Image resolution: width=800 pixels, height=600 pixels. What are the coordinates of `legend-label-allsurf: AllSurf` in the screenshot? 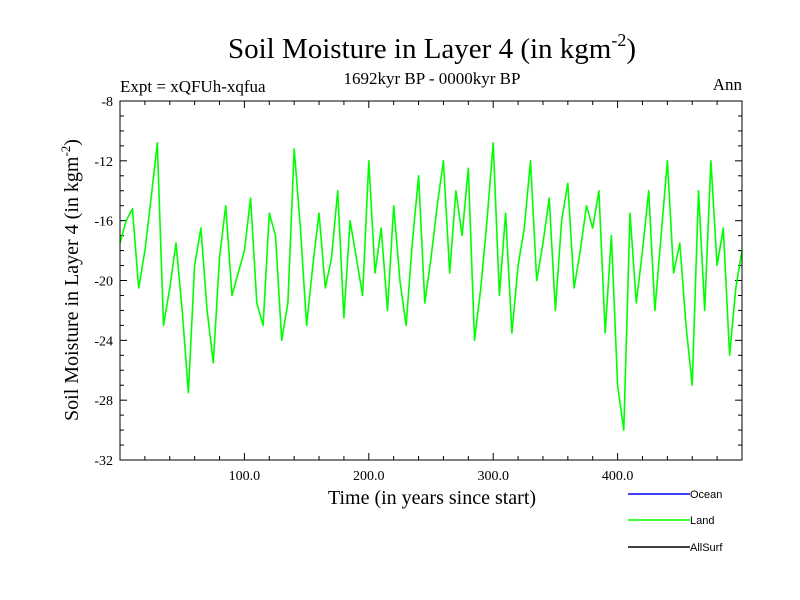 It's located at (706, 548).